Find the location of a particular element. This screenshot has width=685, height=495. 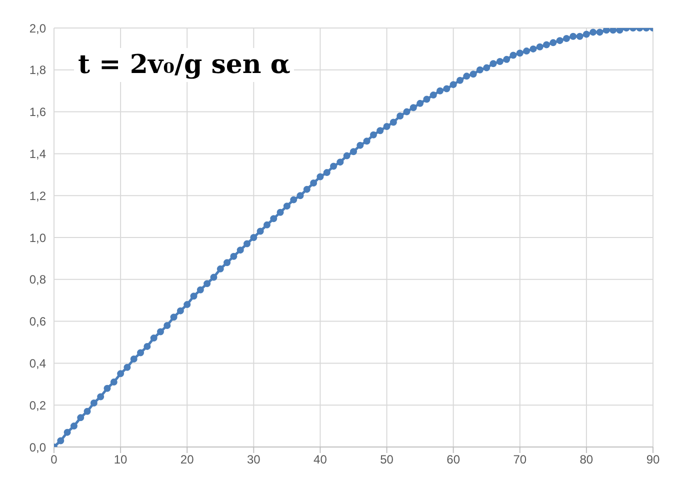

x-tick-label: 90 is located at coordinates (653, 459).